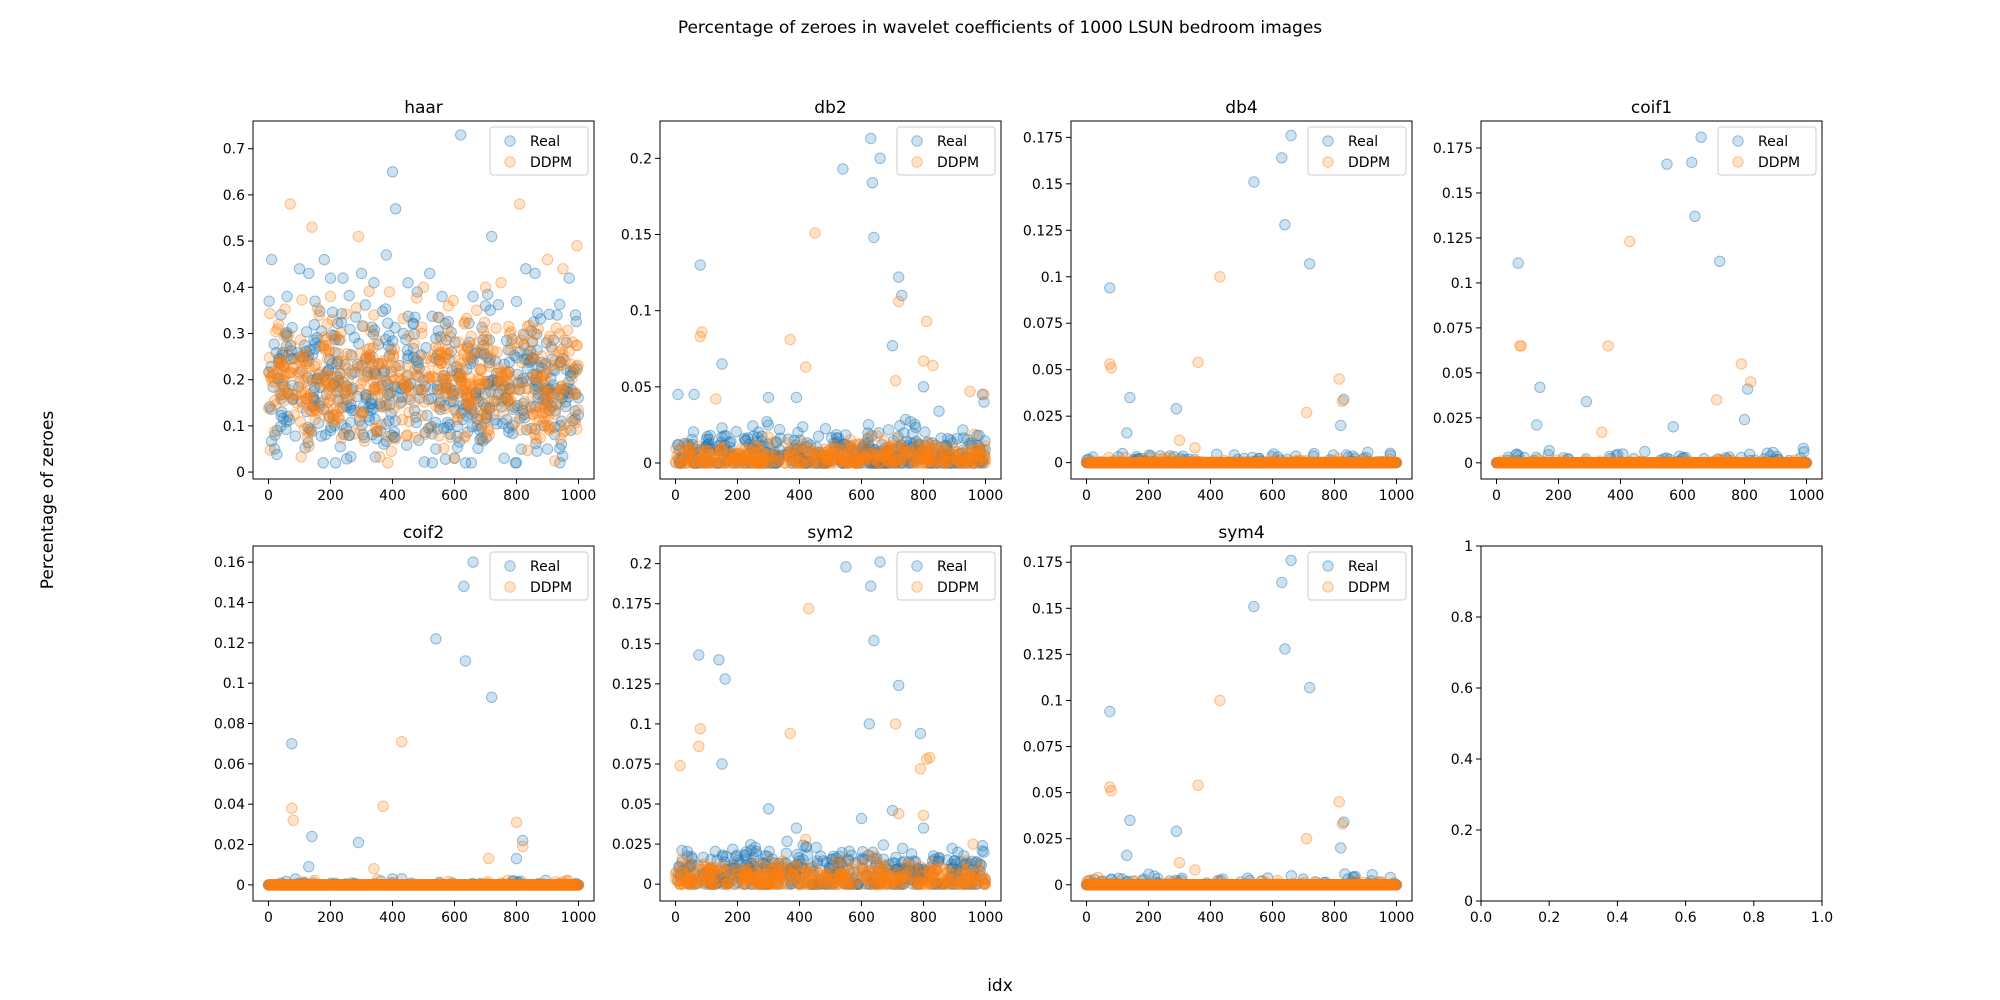 This screenshot has height=1000, width=2000. Describe the element at coordinates (234, 427) in the screenshot. I see `y-tick-label: 0.1` at that location.